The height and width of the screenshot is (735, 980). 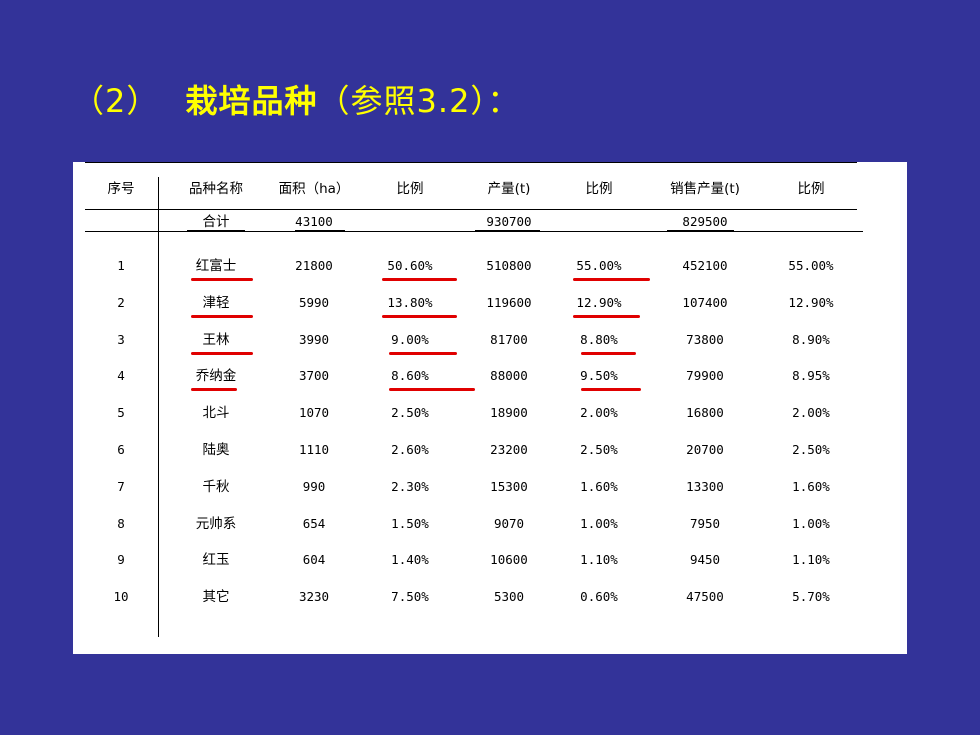 I want to click on title-prefix: （2）, so click(x=116, y=101).